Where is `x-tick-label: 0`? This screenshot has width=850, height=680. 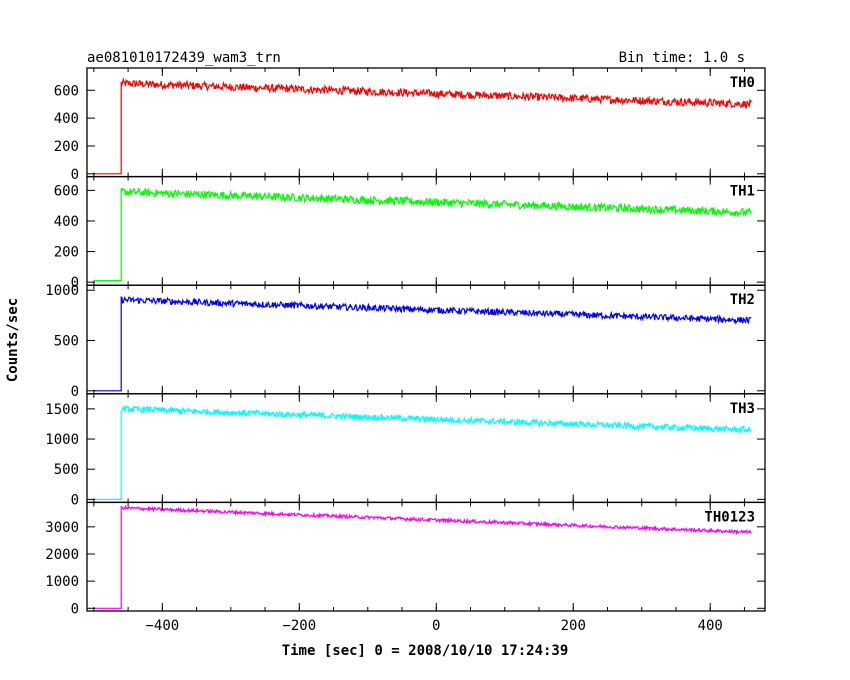
x-tick-label: 0 is located at coordinates (436, 626).